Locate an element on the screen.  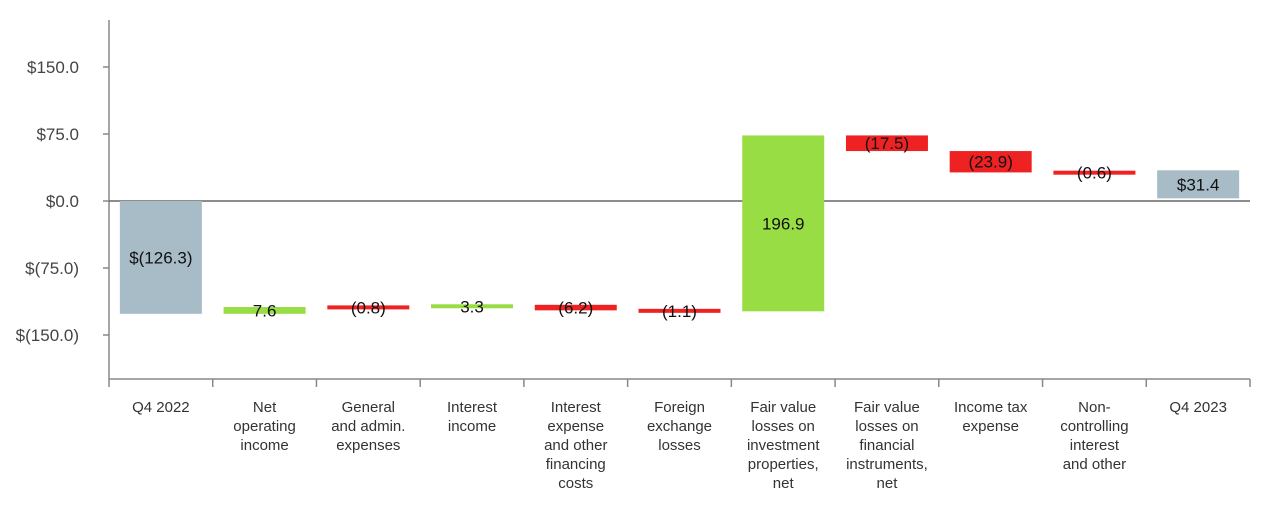
bar-value-label: $31.4 is located at coordinates (1198, 184).